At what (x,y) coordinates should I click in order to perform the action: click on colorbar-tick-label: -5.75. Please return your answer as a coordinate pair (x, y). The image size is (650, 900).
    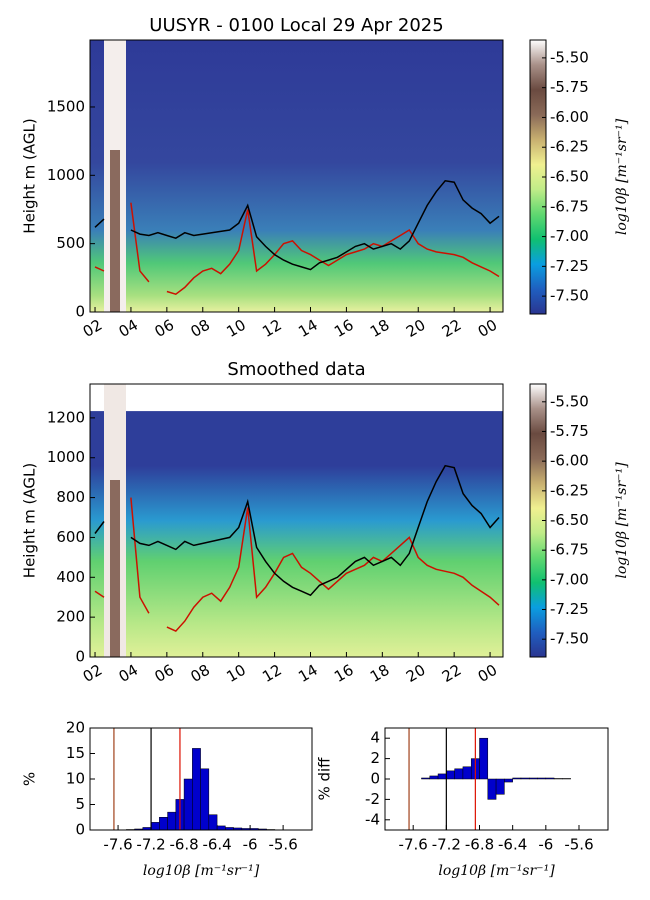
    Looking at the image, I should click on (569, 87).